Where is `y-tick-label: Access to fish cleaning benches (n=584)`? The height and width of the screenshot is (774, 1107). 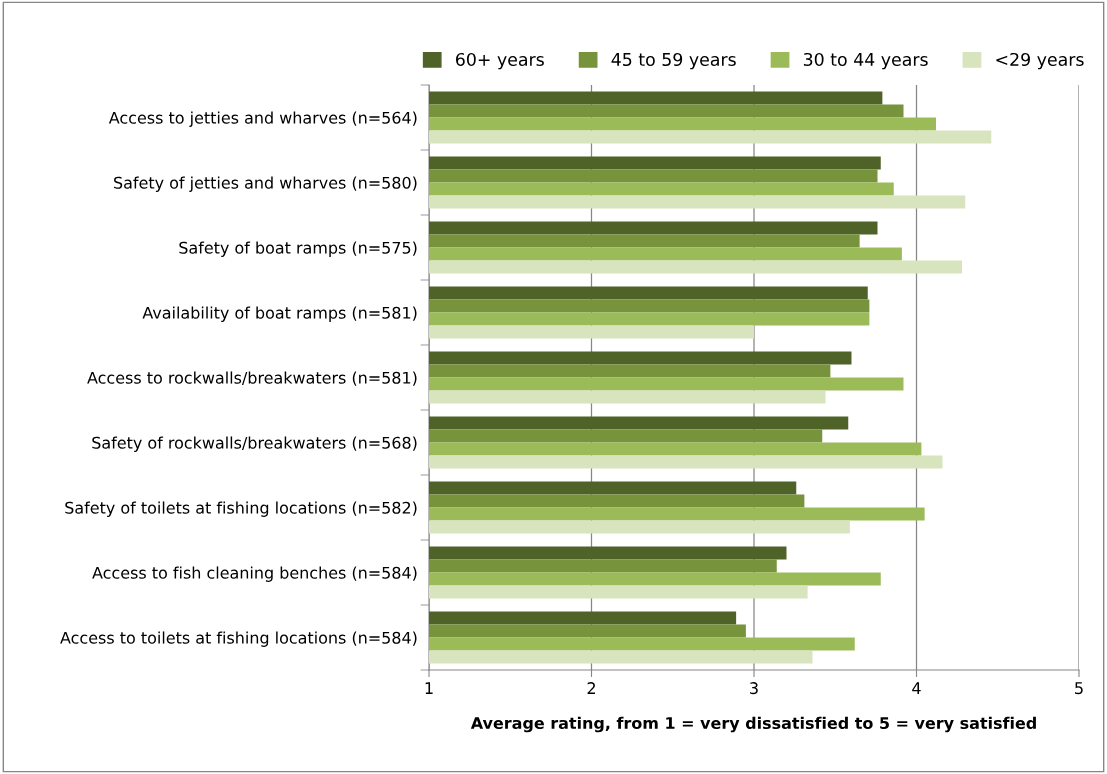 y-tick-label: Access to fish cleaning benches (n=584) is located at coordinates (254, 574).